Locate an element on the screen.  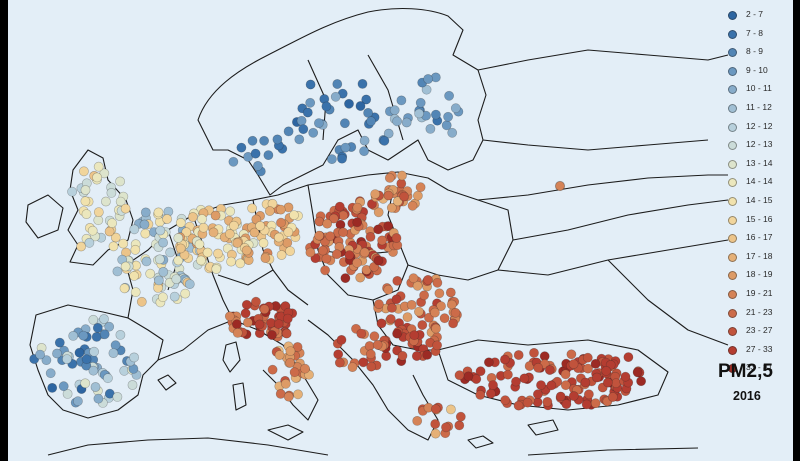
legend-label: 27 - 33 is located at coordinates (759, 348).